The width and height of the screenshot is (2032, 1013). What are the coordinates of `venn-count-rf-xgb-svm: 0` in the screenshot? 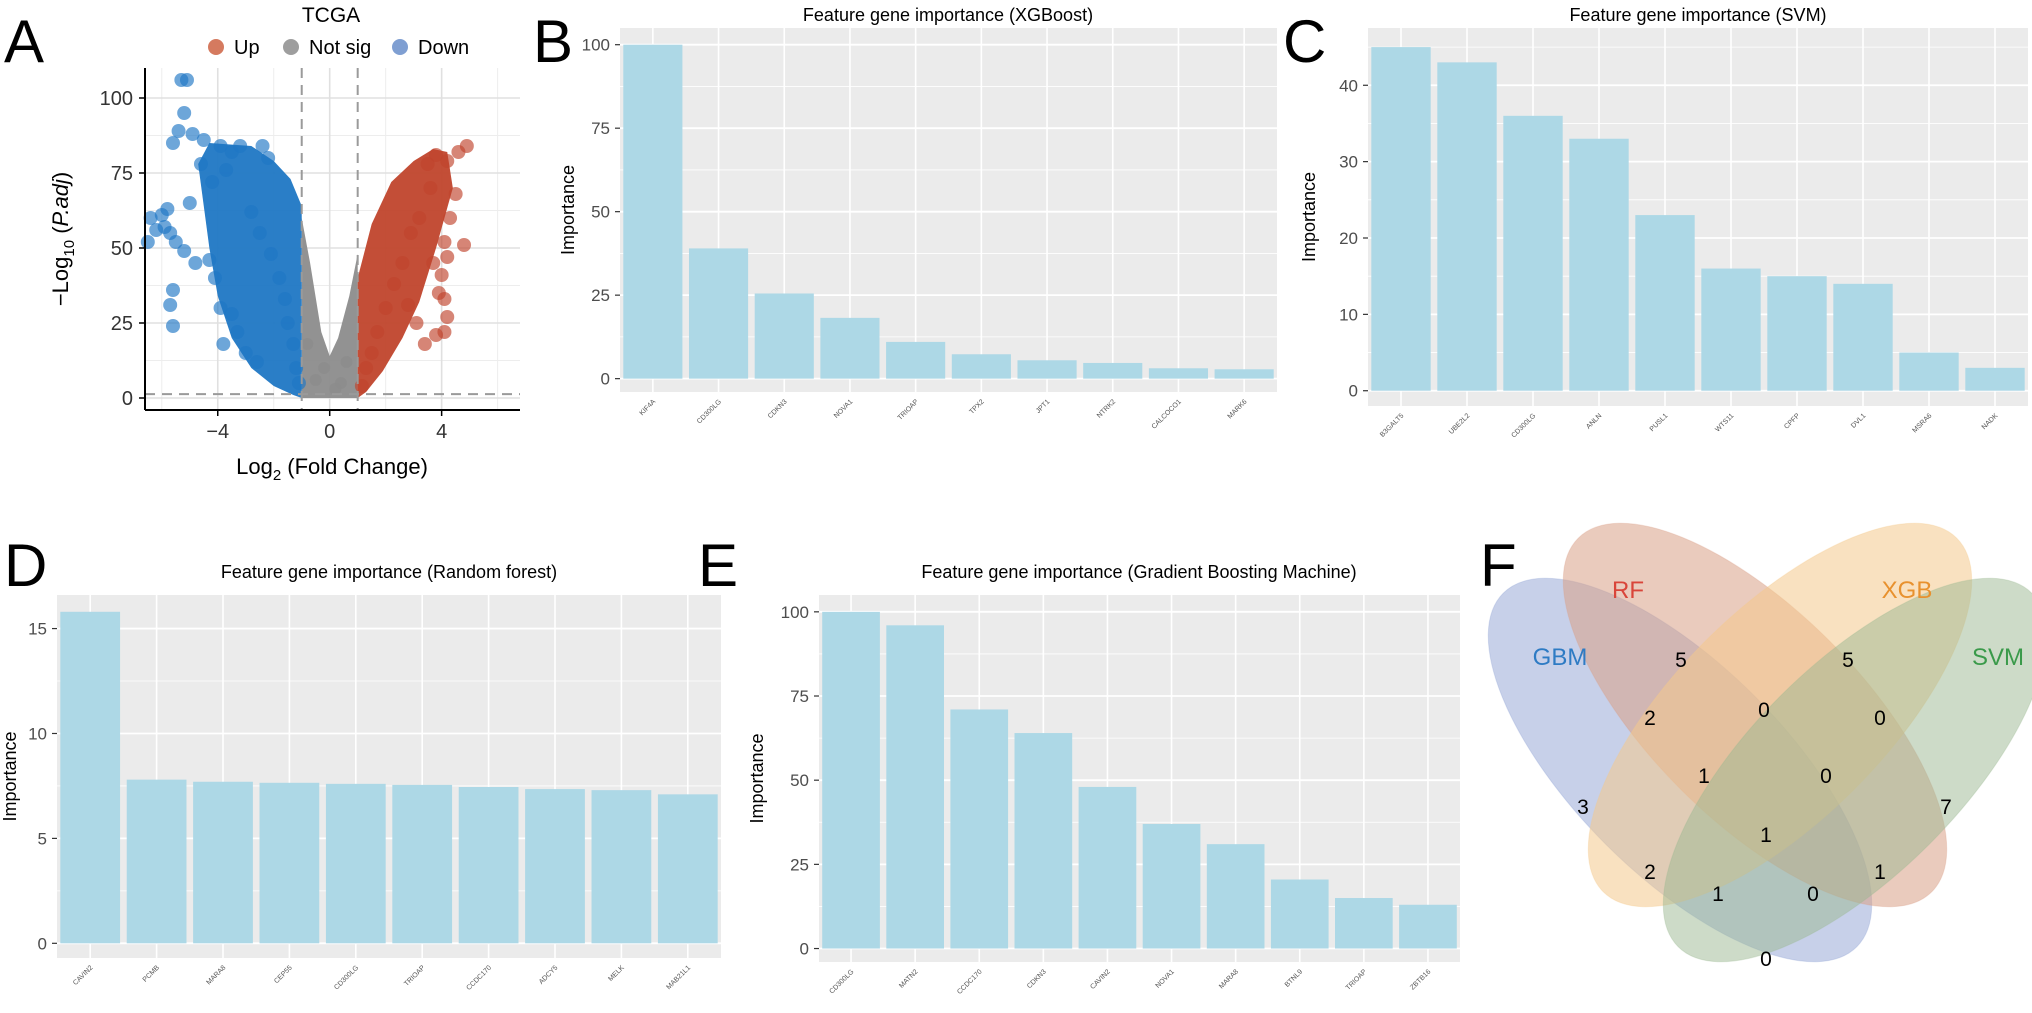 It's located at (1826, 776).